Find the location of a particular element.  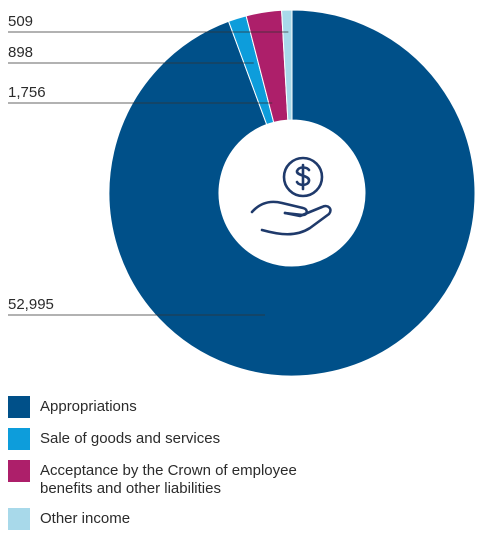

legend-item-other-income: Other income is located at coordinates (238, 518).